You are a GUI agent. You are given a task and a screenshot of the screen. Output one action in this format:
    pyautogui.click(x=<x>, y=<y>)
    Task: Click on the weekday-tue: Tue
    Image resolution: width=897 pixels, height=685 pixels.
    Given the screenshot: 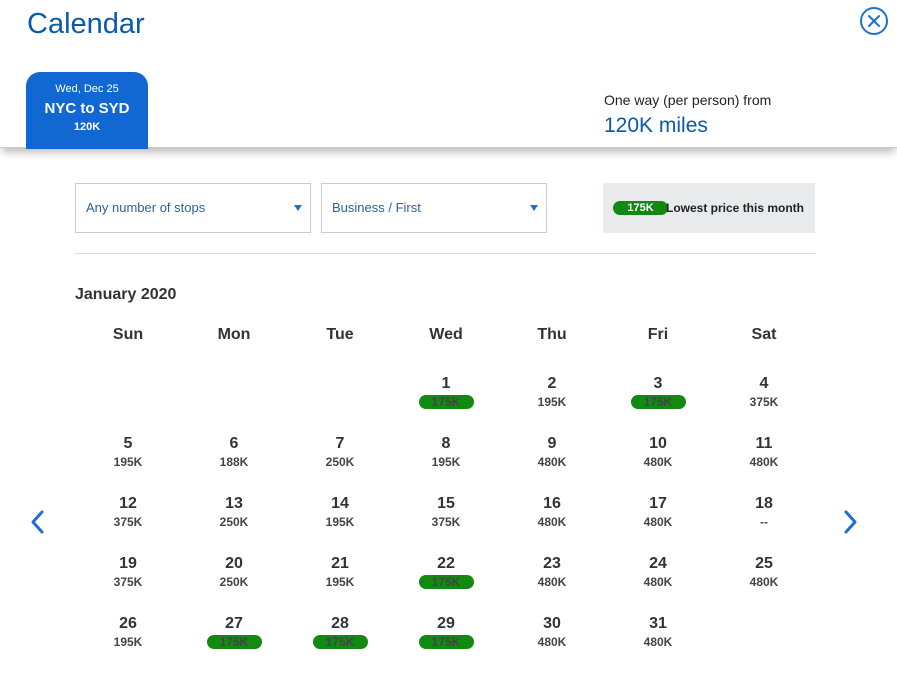 What is the action you would take?
    pyautogui.click(x=340, y=334)
    